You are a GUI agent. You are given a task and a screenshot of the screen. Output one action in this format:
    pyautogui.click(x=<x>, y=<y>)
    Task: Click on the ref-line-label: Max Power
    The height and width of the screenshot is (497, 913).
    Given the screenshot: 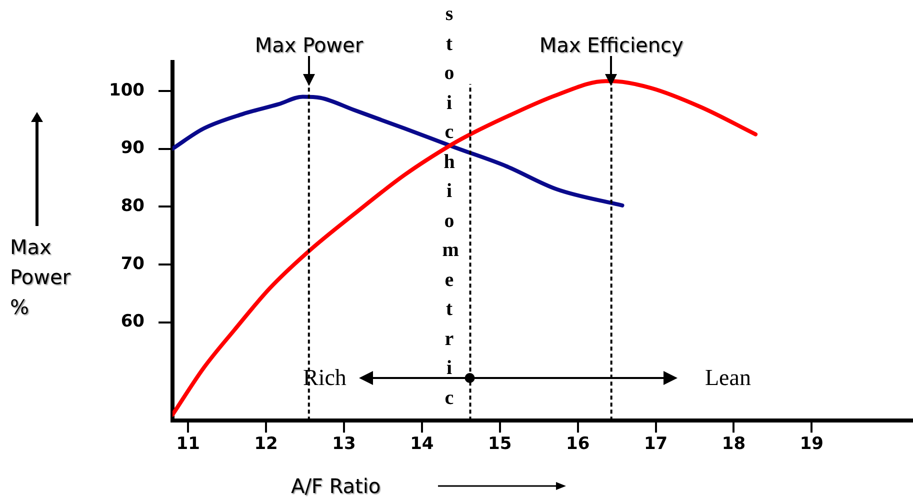 What is the action you would take?
    pyautogui.click(x=309, y=45)
    